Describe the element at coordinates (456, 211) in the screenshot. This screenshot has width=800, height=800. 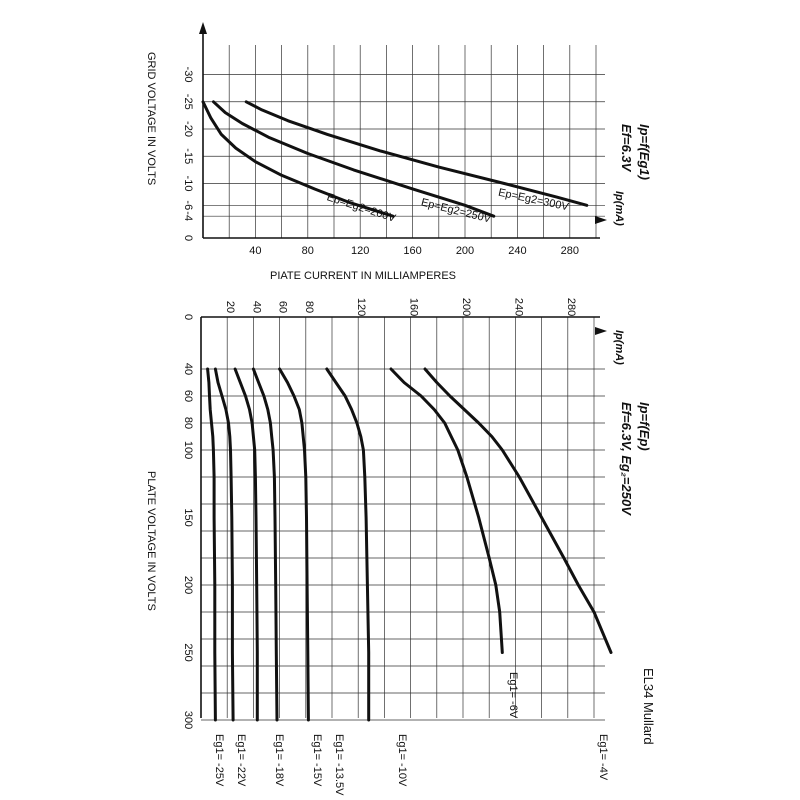
I see `series-label: Ep=Eg2=250V` at that location.